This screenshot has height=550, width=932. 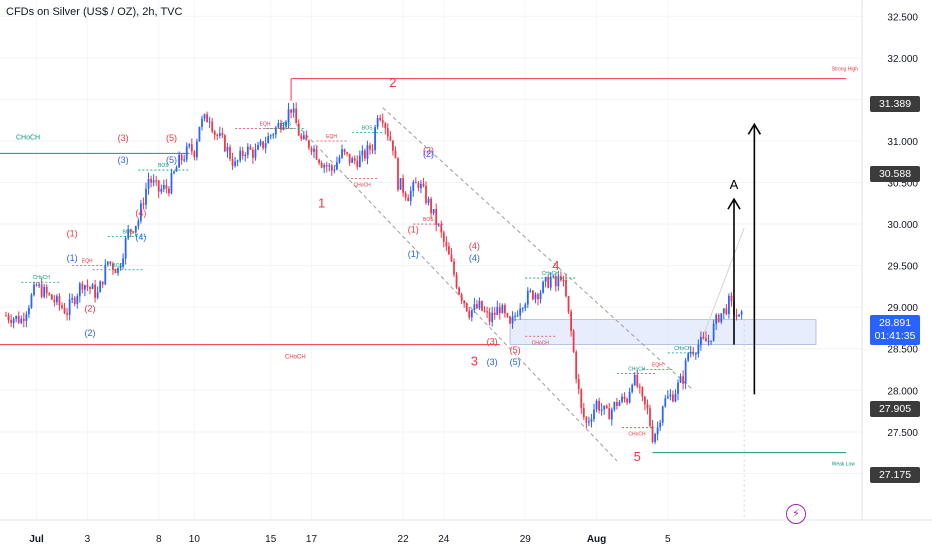 What do you see at coordinates (42, 278) in the screenshot?
I see `structure-label: CHoCH` at bounding box center [42, 278].